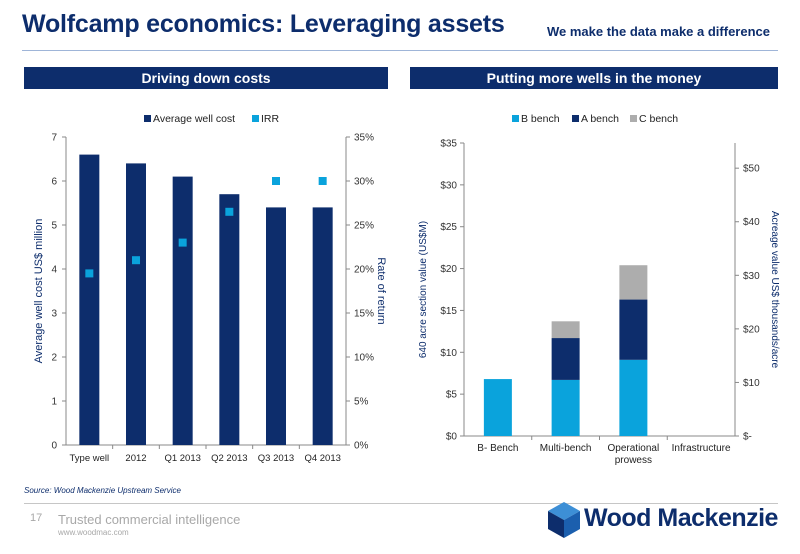 This screenshot has width=800, height=554. Describe the element at coordinates (54, 182) in the screenshot. I see `left-y-tick-label: 6` at that location.